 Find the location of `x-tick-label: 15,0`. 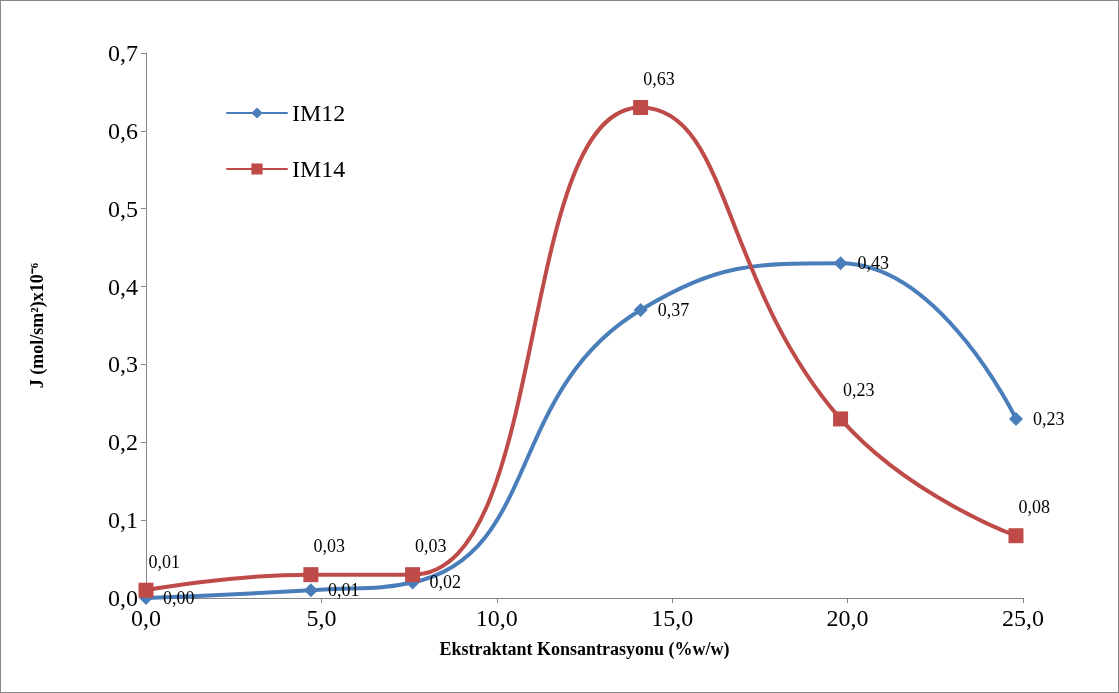

x-tick-label: 15,0 is located at coordinates (672, 618).